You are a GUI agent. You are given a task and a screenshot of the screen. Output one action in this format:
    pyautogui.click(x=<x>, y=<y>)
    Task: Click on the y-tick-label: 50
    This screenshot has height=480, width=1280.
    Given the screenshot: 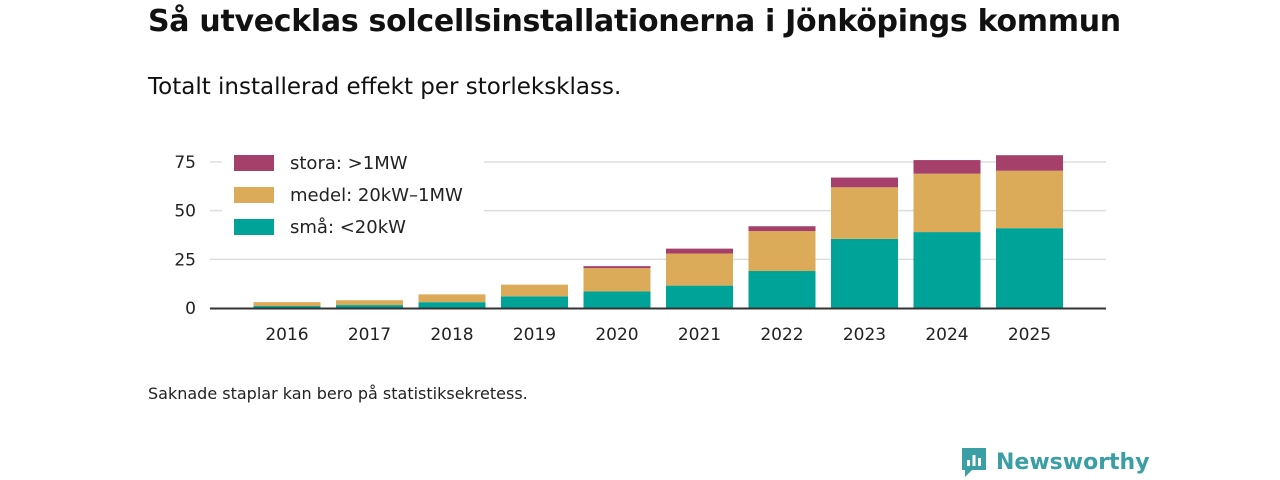 What is the action you would take?
    pyautogui.click(x=185, y=212)
    